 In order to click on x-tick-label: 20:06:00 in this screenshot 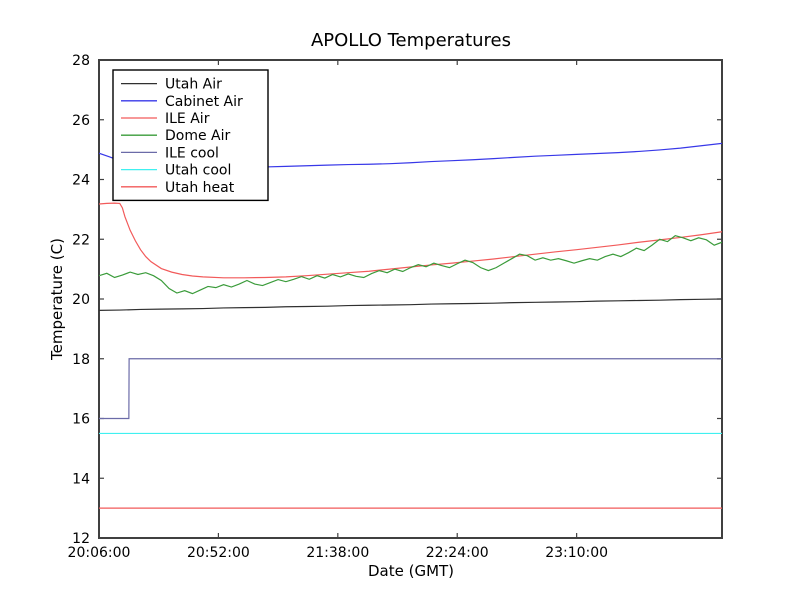, I will do `click(99, 553)`.